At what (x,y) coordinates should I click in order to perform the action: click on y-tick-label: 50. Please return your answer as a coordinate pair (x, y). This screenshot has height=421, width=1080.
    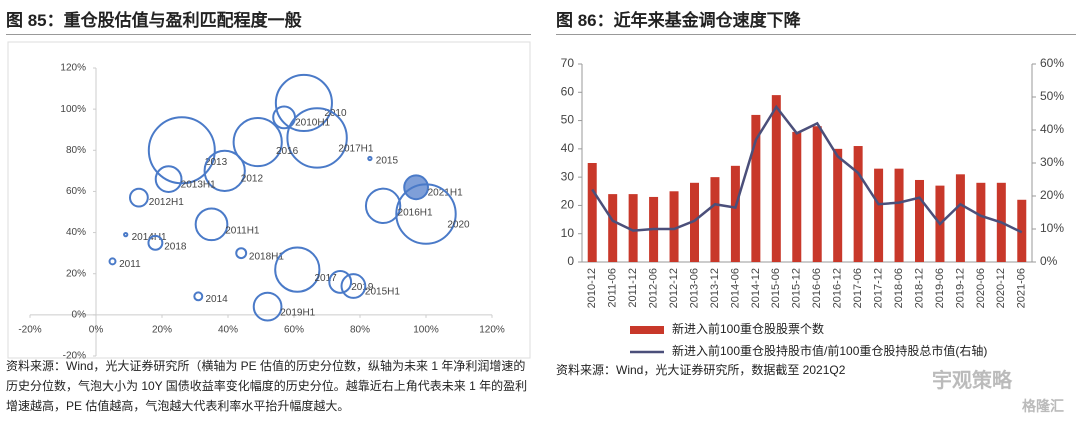
    Looking at the image, I should click on (568, 120).